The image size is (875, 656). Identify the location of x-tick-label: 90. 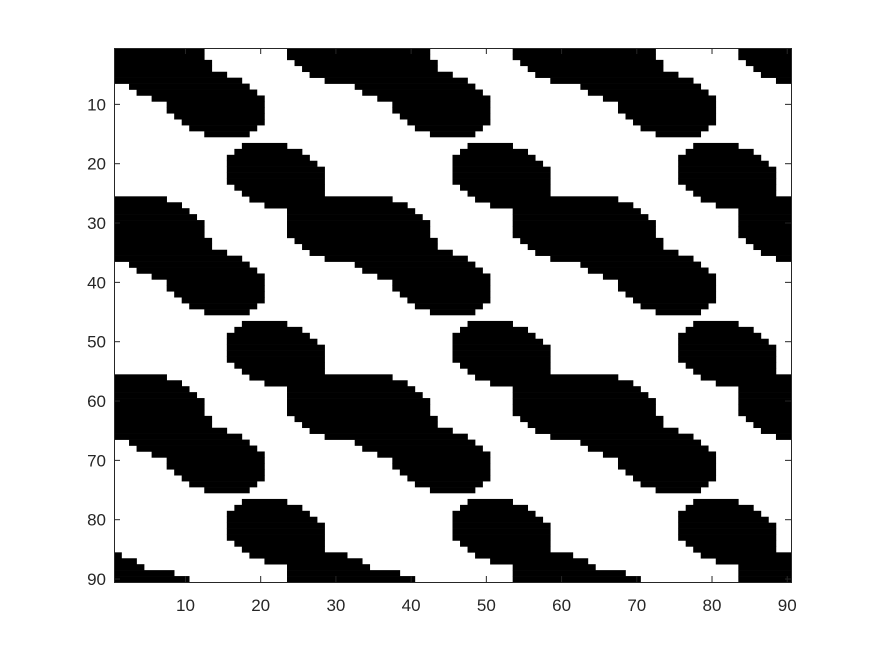
(787, 605).